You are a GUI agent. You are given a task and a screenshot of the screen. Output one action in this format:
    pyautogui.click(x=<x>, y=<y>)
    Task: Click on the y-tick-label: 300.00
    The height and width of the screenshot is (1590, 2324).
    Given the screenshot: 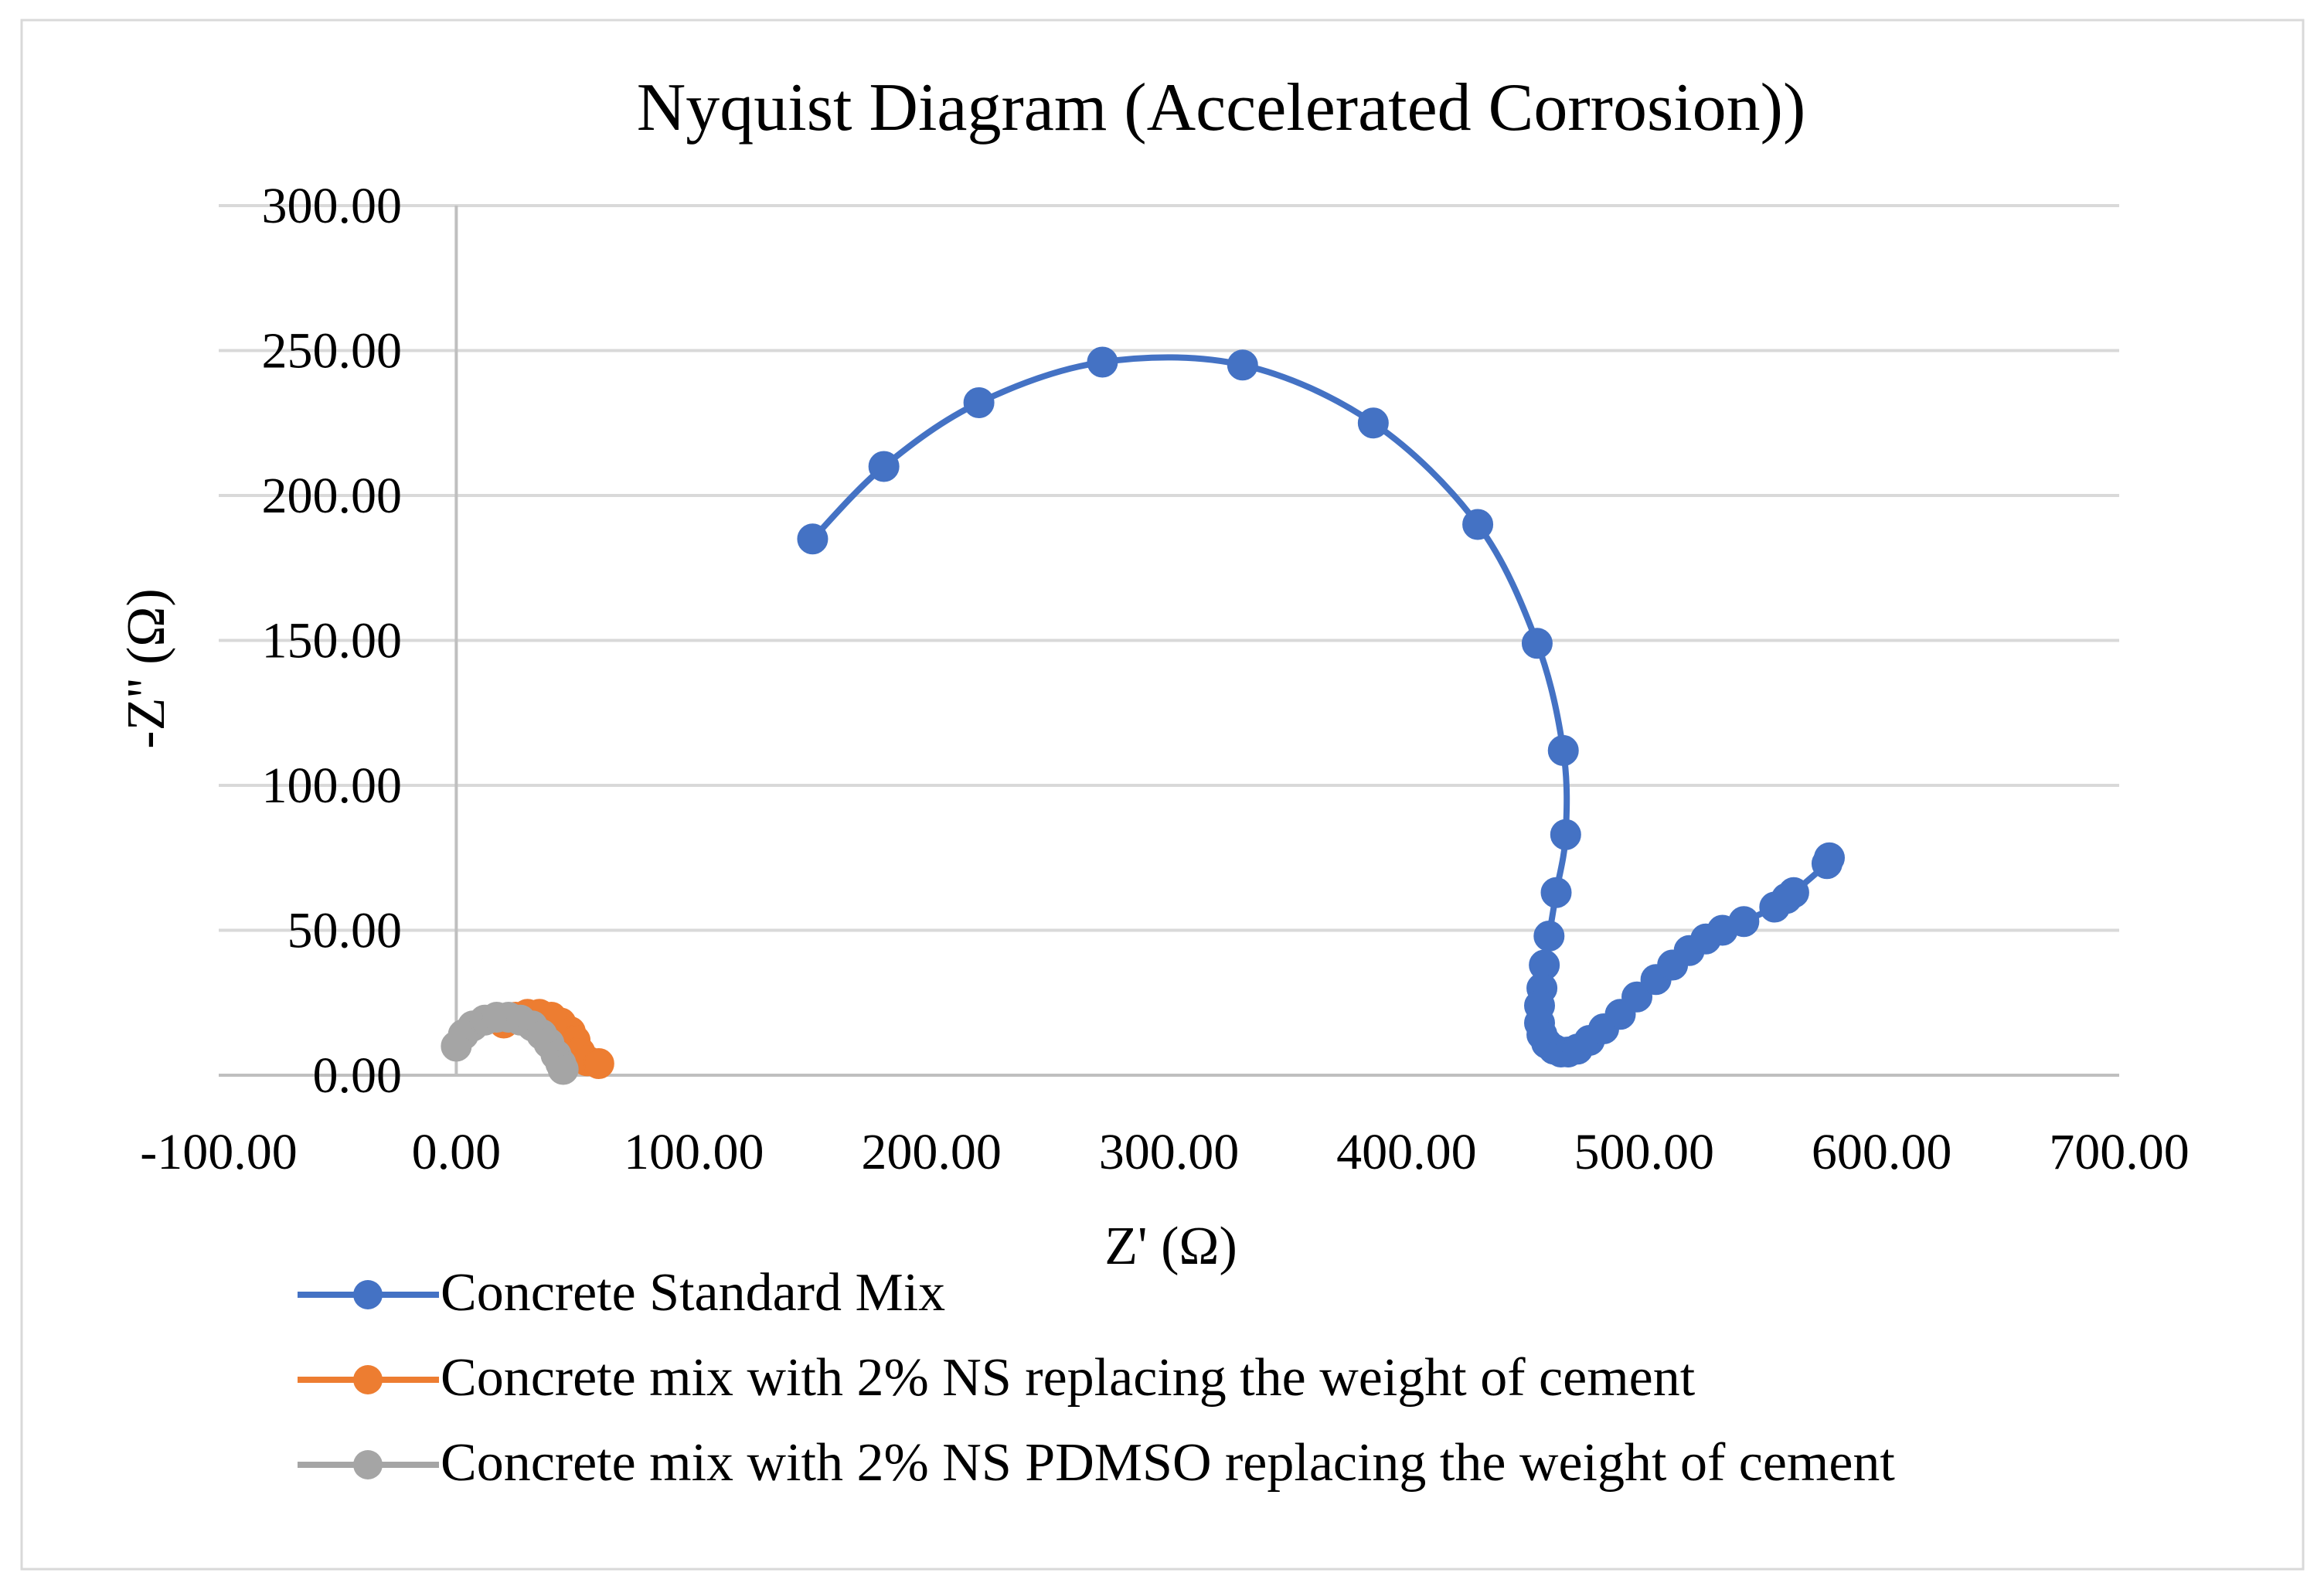 What is the action you would take?
    pyautogui.click(x=332, y=206)
    